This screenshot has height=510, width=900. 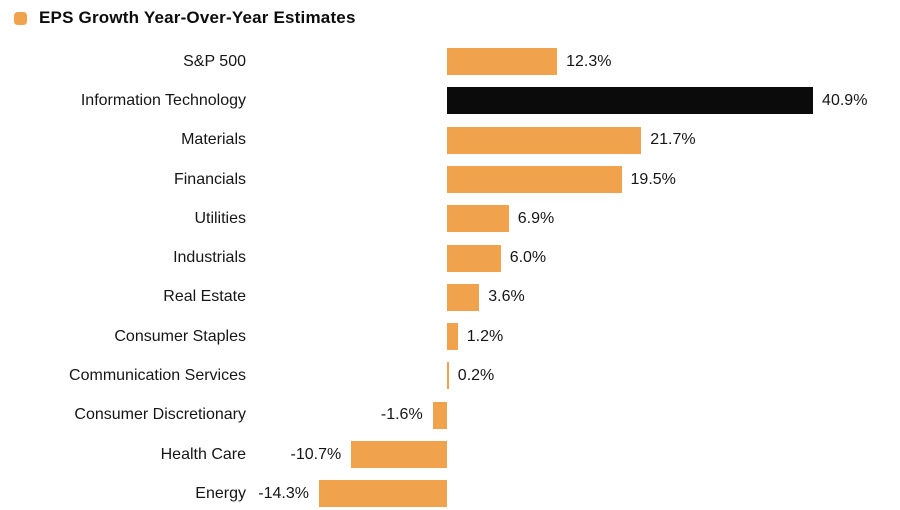 What do you see at coordinates (197, 17) in the screenshot?
I see `chart-title: EPS Growth Year-Over-Year Estimates` at bounding box center [197, 17].